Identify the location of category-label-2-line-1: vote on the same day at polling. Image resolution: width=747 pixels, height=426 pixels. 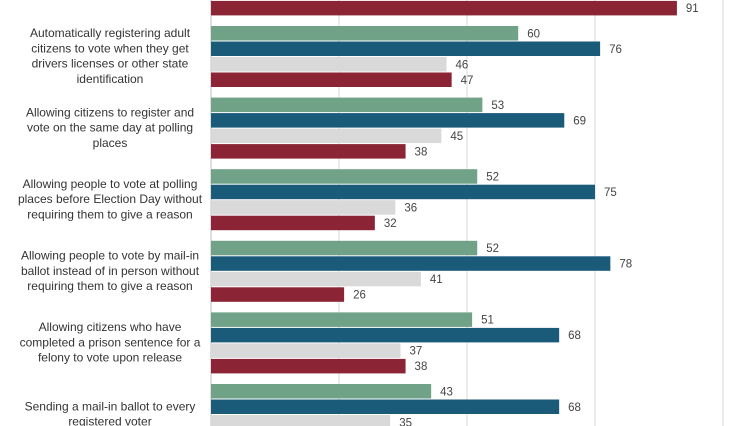
(110, 128).